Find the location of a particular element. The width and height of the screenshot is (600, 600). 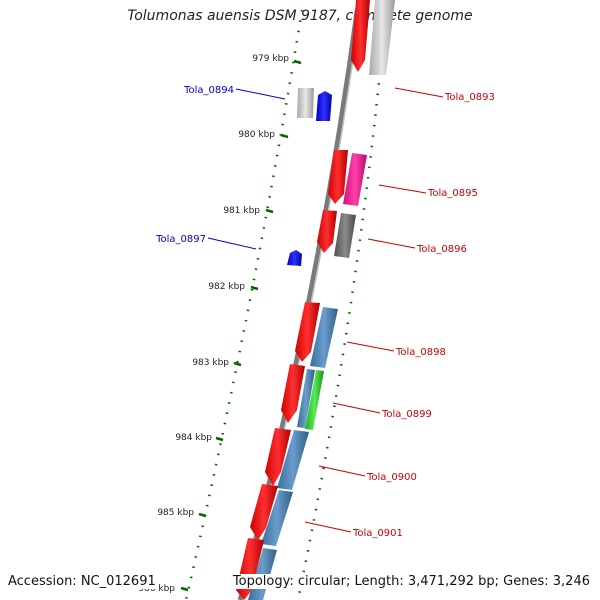

gene-label-tola-0894: Tola_0894 is located at coordinates (208, 90).